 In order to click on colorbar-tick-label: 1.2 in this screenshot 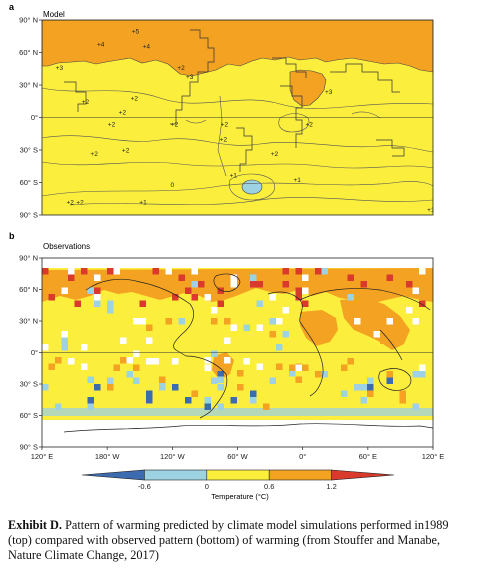, I will do `click(331, 486)`.